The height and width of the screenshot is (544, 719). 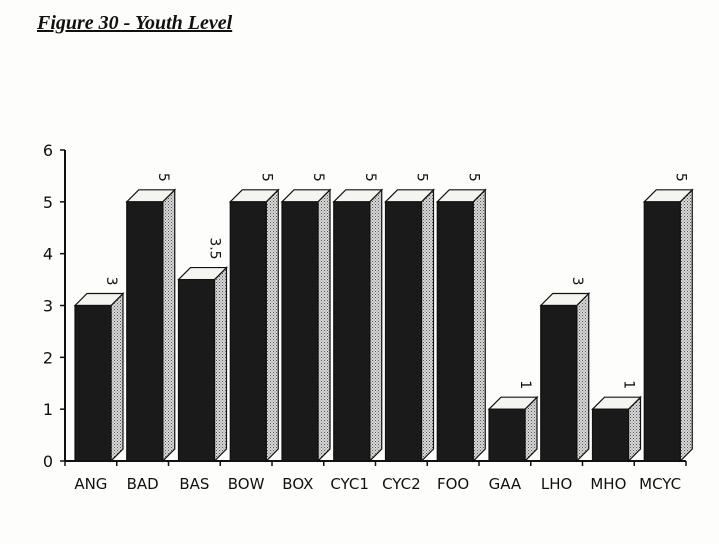 I want to click on x-tick-label: CYC1, so click(x=349, y=484).